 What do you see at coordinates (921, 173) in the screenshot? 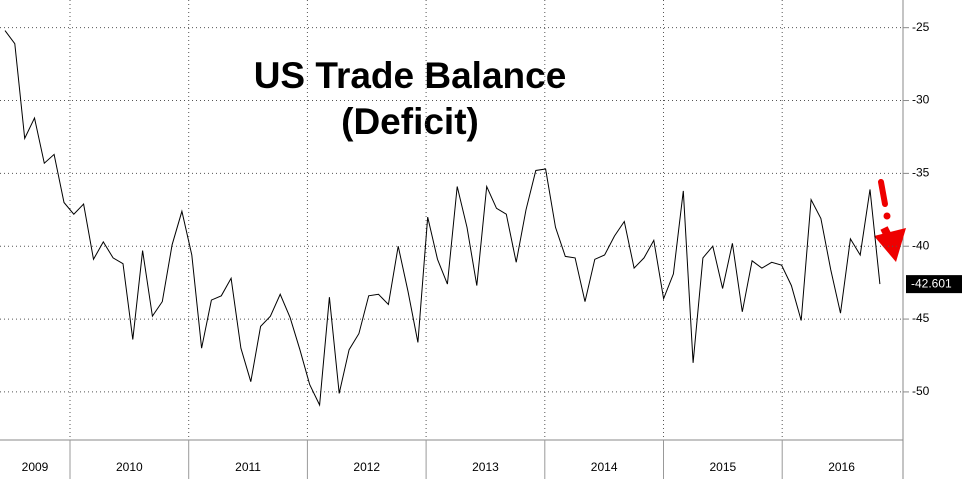
I see `y-tick-label: -35` at bounding box center [921, 173].